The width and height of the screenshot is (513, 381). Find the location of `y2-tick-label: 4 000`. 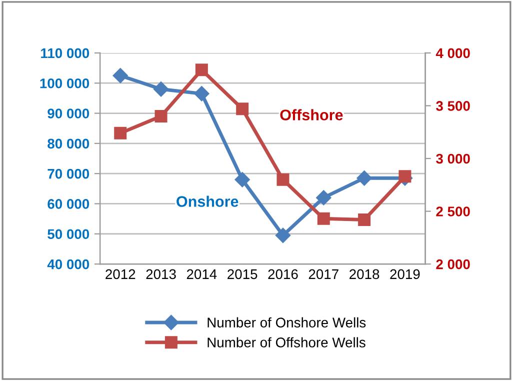

y2-tick-label: 4 000 is located at coordinates (453, 53).